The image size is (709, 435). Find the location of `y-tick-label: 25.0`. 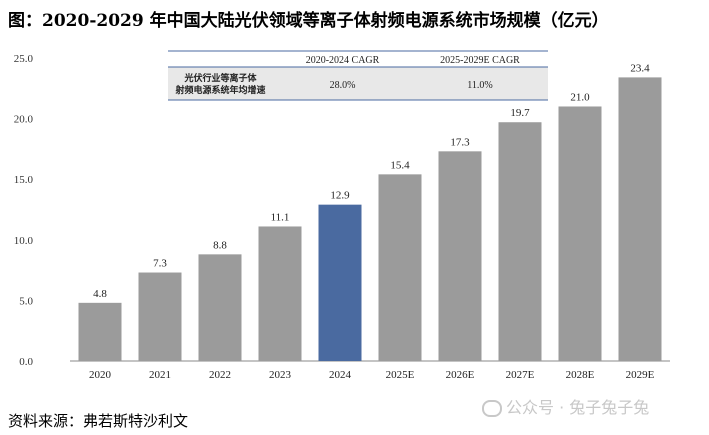

y-tick-label: 25.0 is located at coordinates (24, 59).